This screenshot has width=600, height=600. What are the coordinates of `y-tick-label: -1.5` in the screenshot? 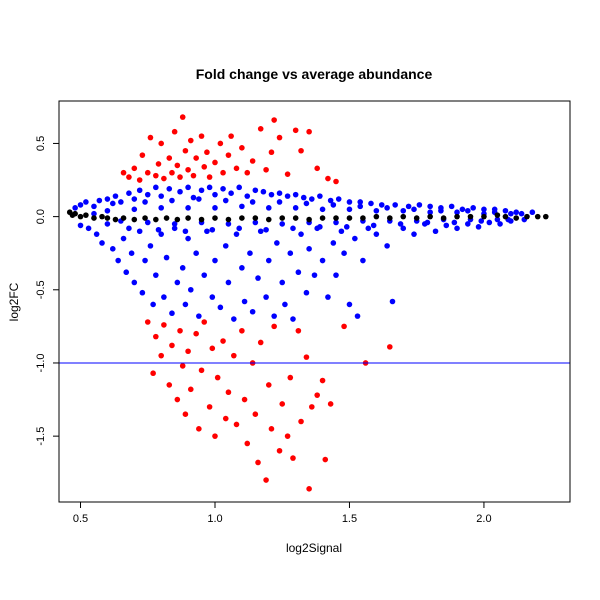 It's located at (41, 436).